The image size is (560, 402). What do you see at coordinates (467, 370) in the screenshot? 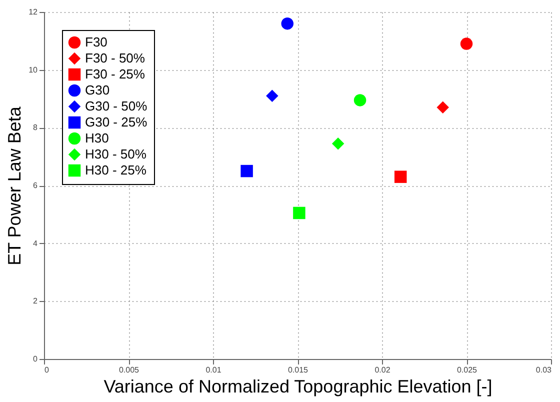
I see `x-tick-label: 0.025` at bounding box center [467, 370].